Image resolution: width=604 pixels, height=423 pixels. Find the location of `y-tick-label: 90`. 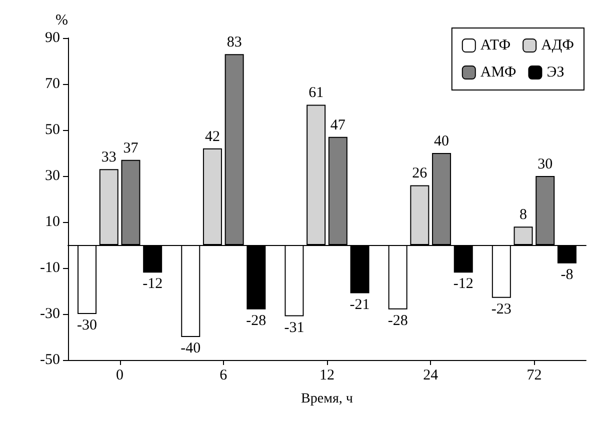

y-tick-label: 90 is located at coordinates (52, 38).